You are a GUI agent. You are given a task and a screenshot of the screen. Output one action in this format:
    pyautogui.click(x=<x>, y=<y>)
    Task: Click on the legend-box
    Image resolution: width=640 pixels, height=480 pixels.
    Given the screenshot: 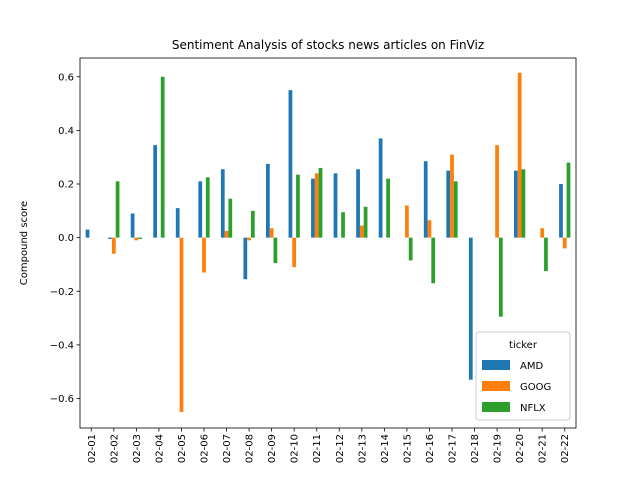 What is the action you would take?
    pyautogui.click(x=523, y=376)
    